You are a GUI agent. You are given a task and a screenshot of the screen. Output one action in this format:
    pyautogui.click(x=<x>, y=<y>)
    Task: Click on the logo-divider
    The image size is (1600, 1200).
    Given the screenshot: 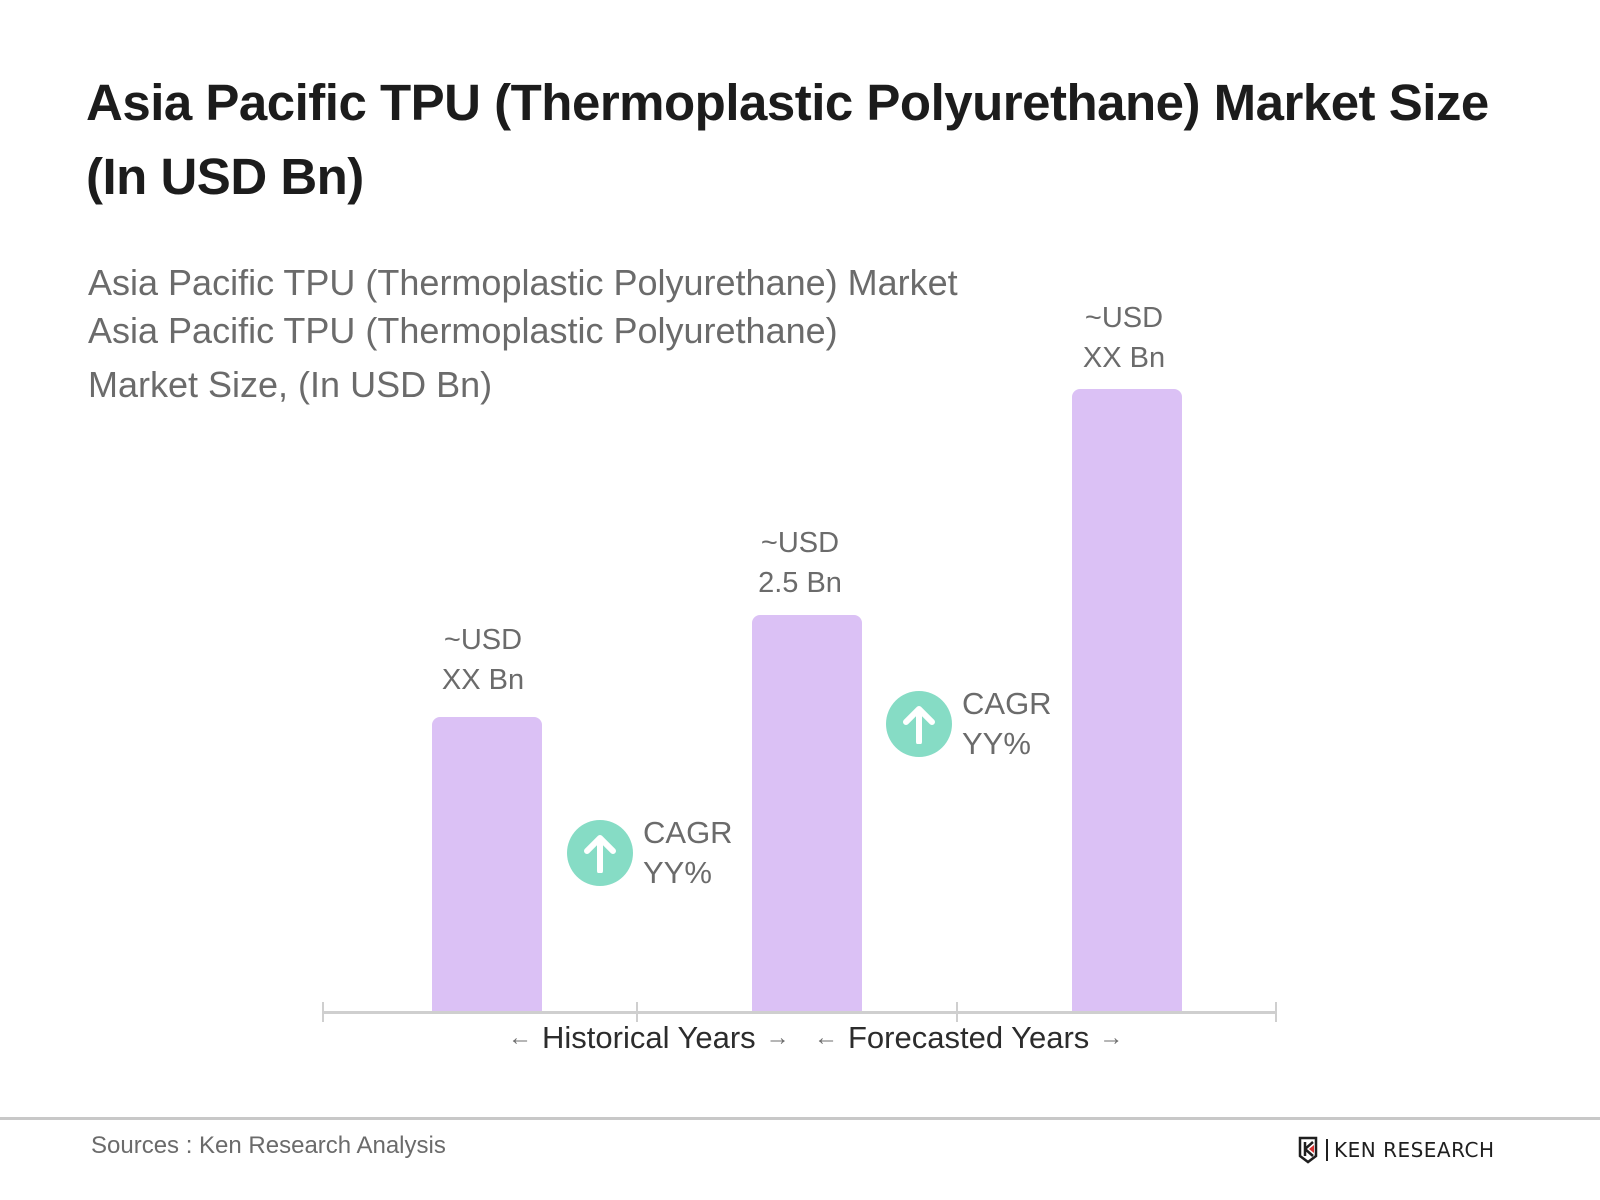 What is the action you would take?
    pyautogui.click(x=1327, y=1150)
    